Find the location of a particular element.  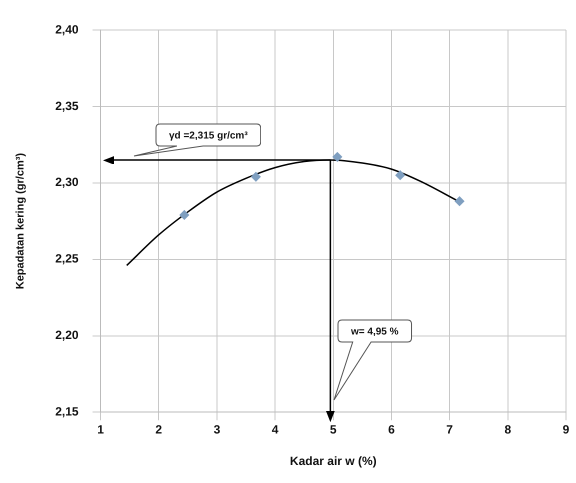

ref-line-label: γd =2,315 gr/cm³ is located at coordinates (208, 136).